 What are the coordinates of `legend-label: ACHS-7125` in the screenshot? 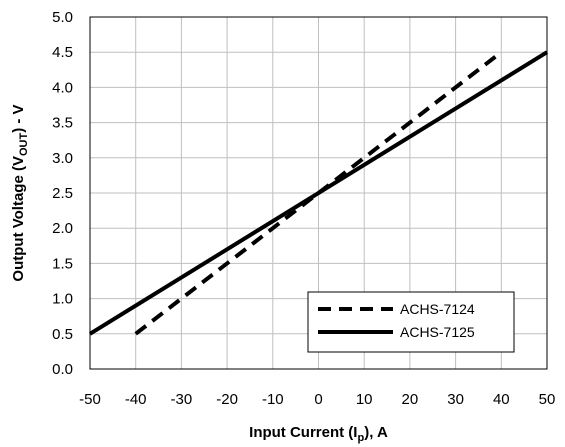 It's located at (437, 332).